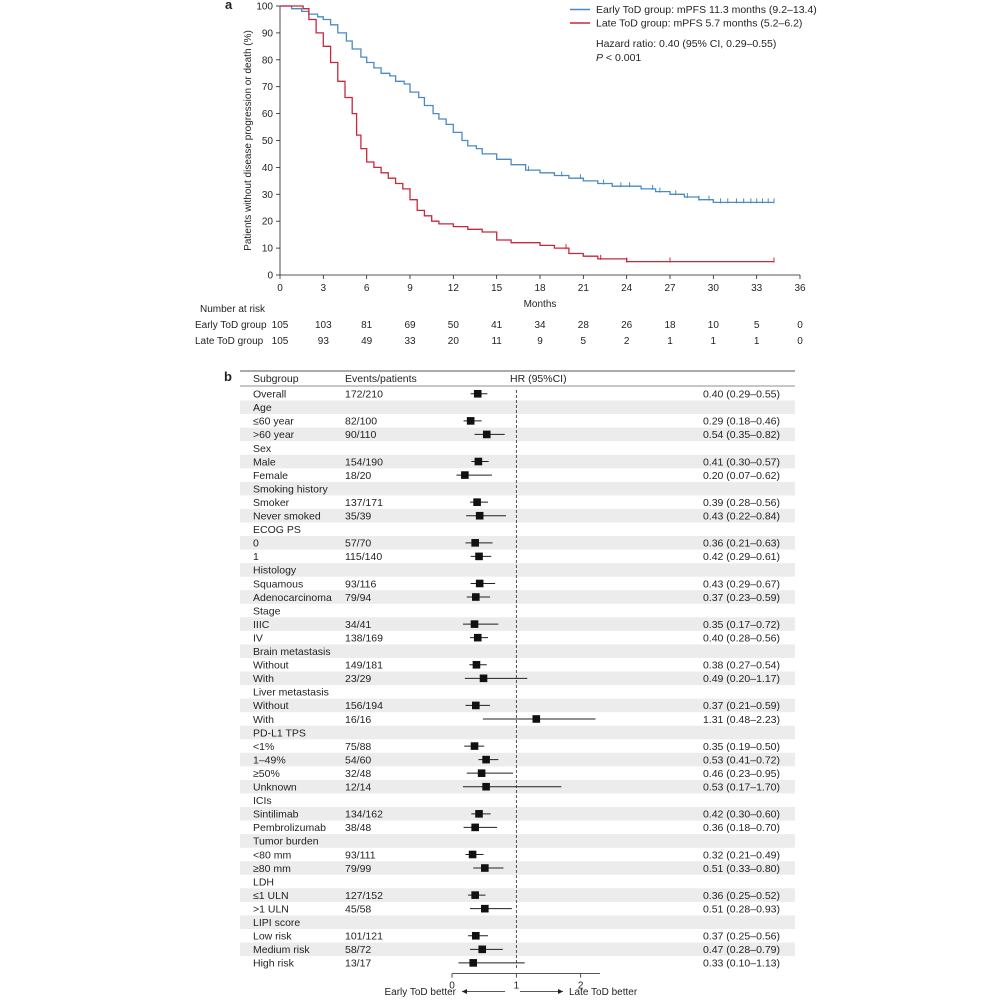 This screenshot has width=1000, height=1000. What do you see at coordinates (741, 395) in the screenshot?
I see `hr-ci-text: 0.40 (0.29–0.55)` at bounding box center [741, 395].